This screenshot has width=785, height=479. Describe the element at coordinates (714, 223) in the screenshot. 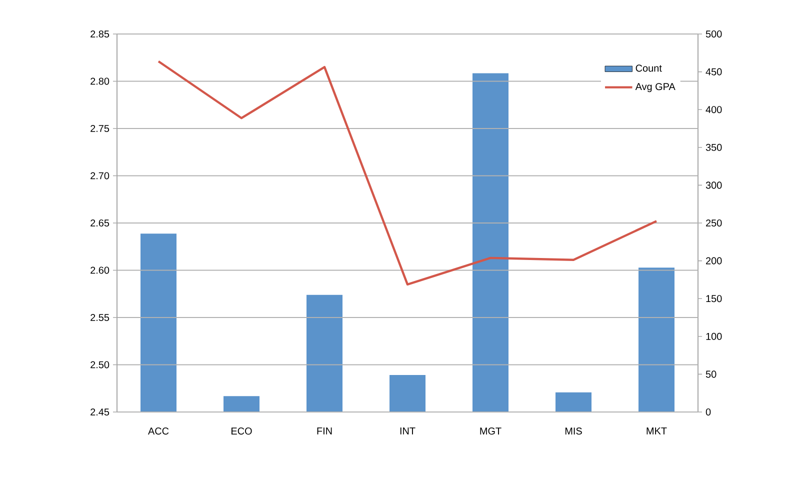

I see `y2-tick-label: 250` at that location.